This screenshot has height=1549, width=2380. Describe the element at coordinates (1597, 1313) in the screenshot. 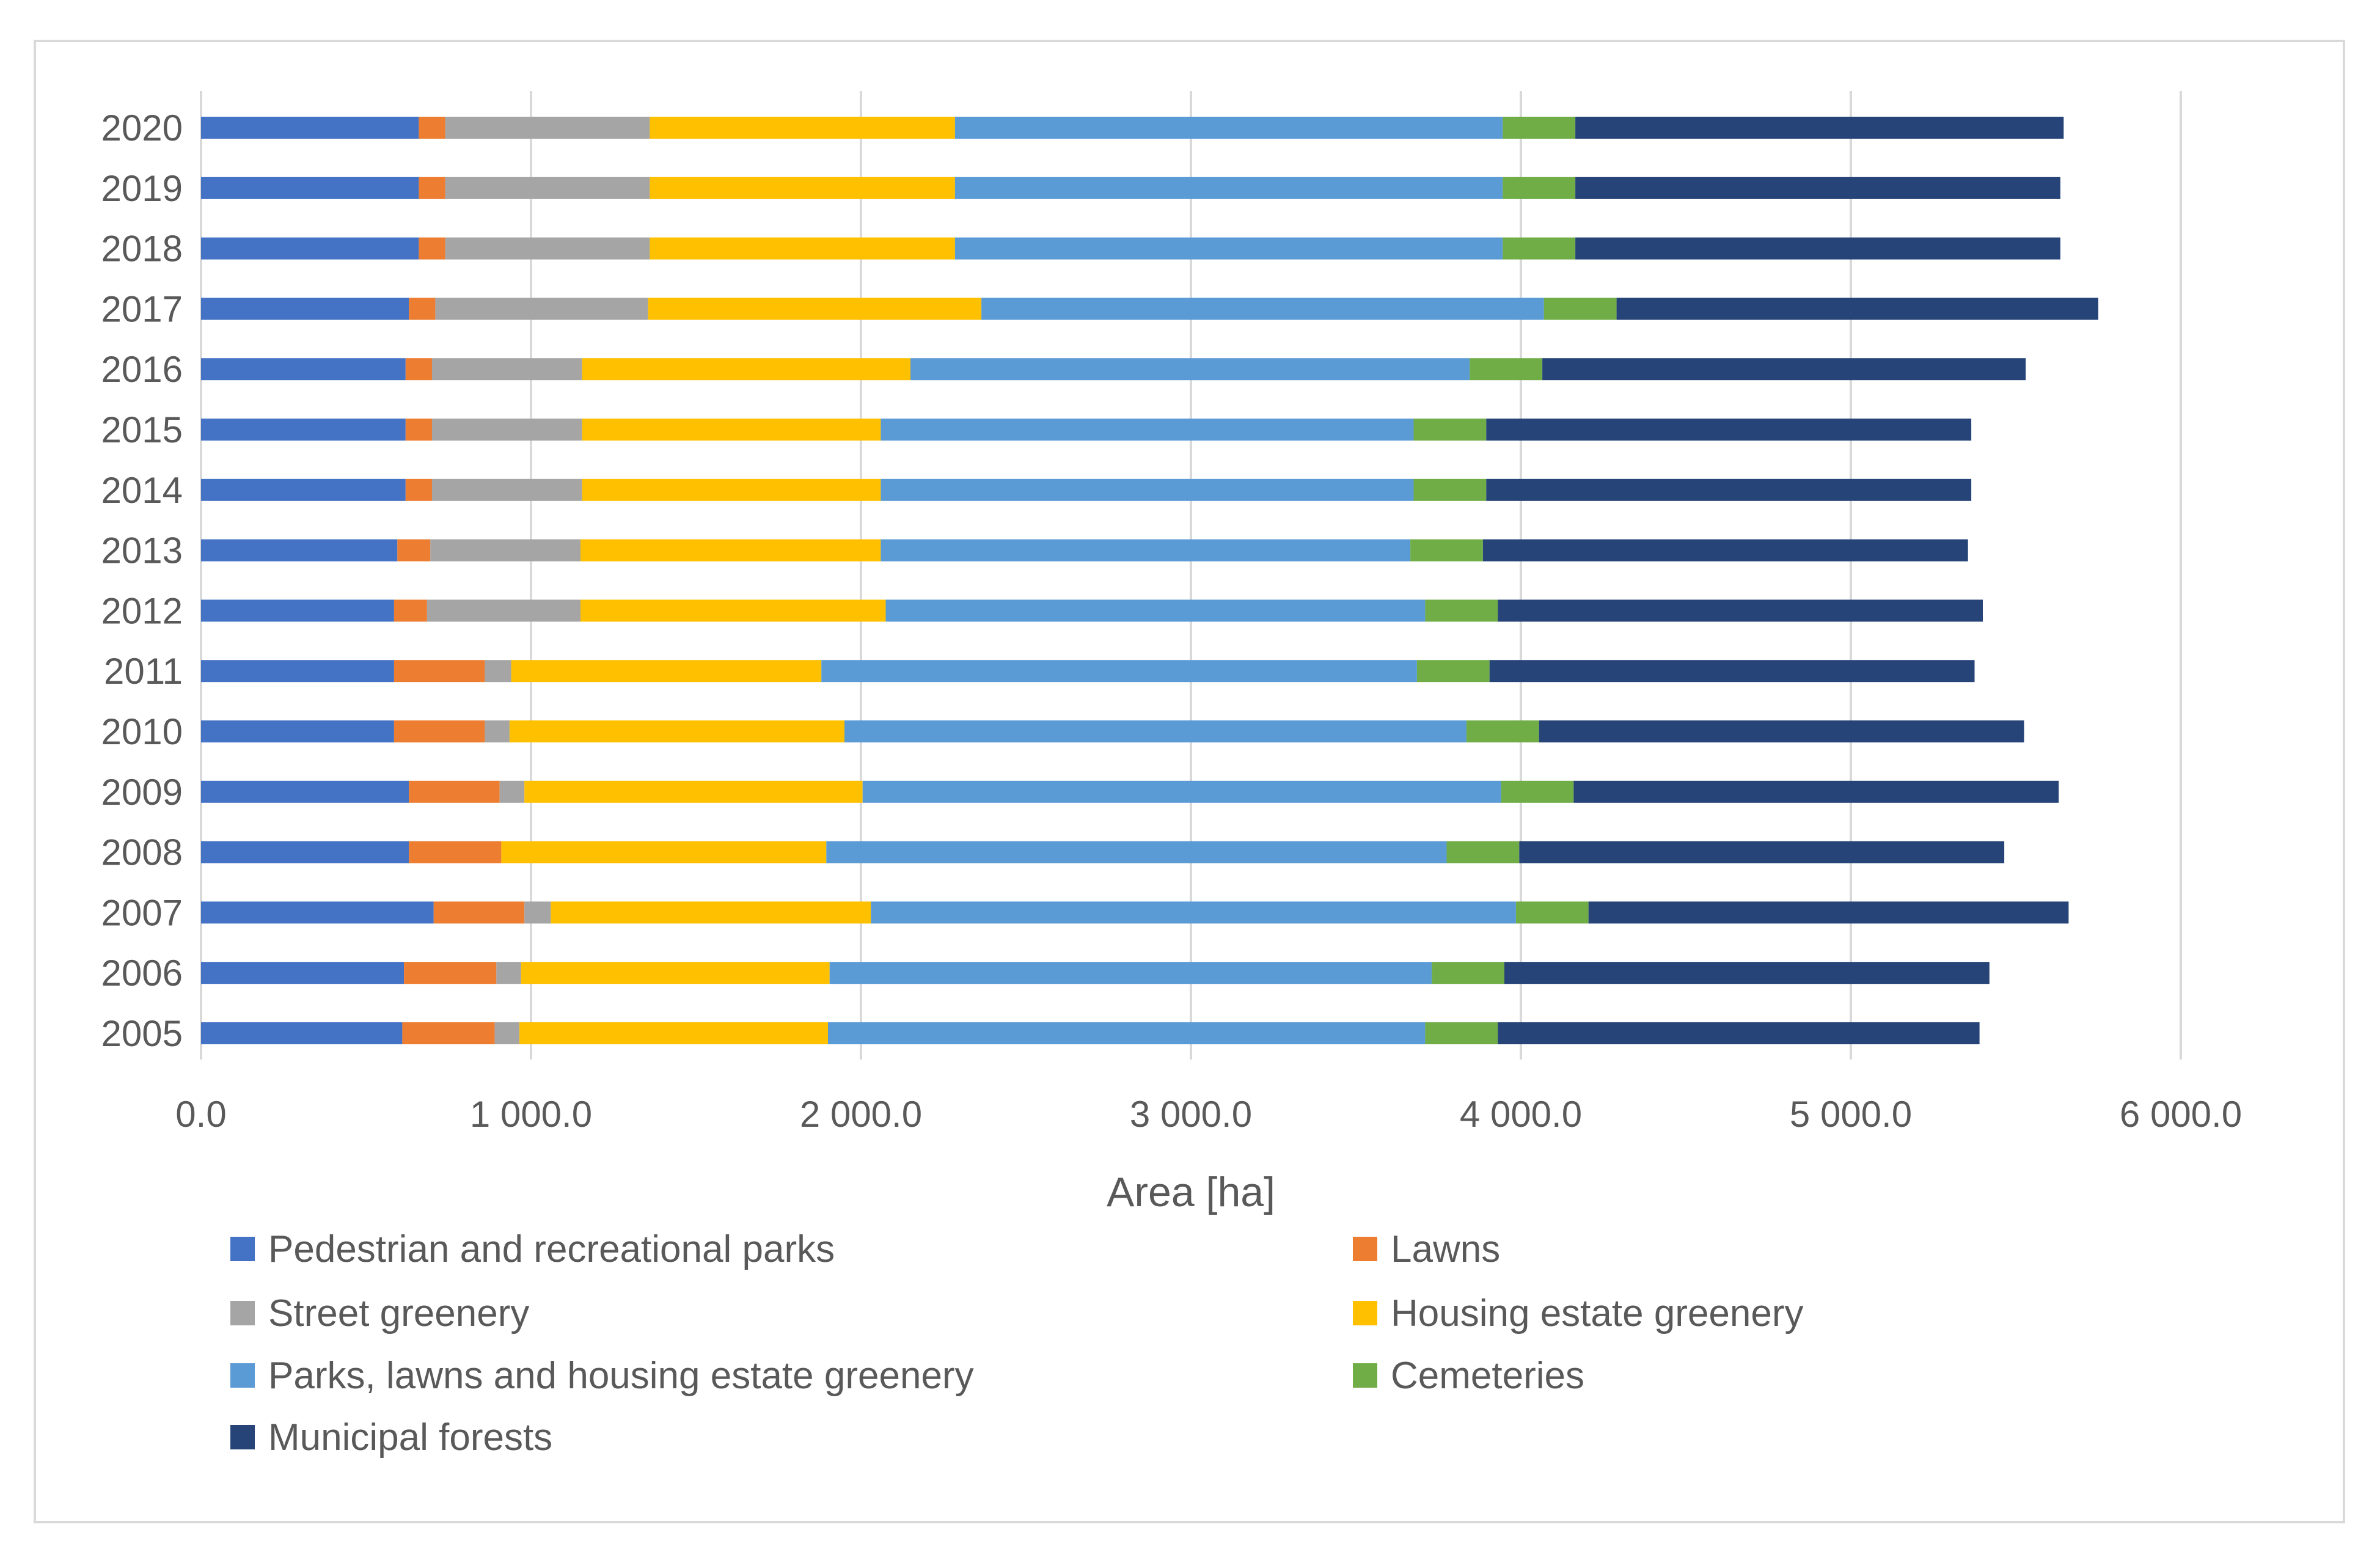

I see `legend-label: Housing estate greenery` at that location.